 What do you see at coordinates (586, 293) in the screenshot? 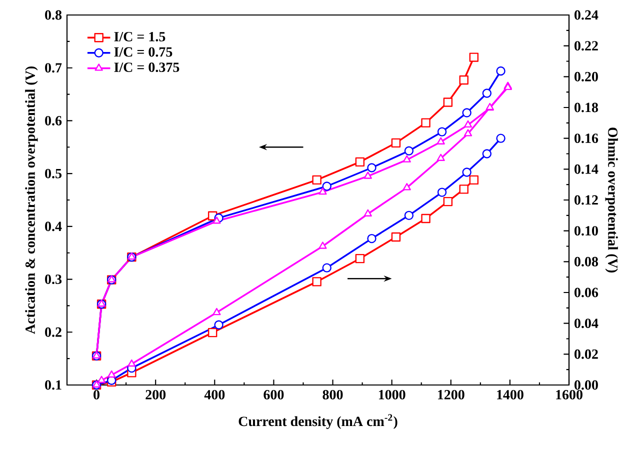
I see `y2-tick-label: 0.06` at bounding box center [586, 293].